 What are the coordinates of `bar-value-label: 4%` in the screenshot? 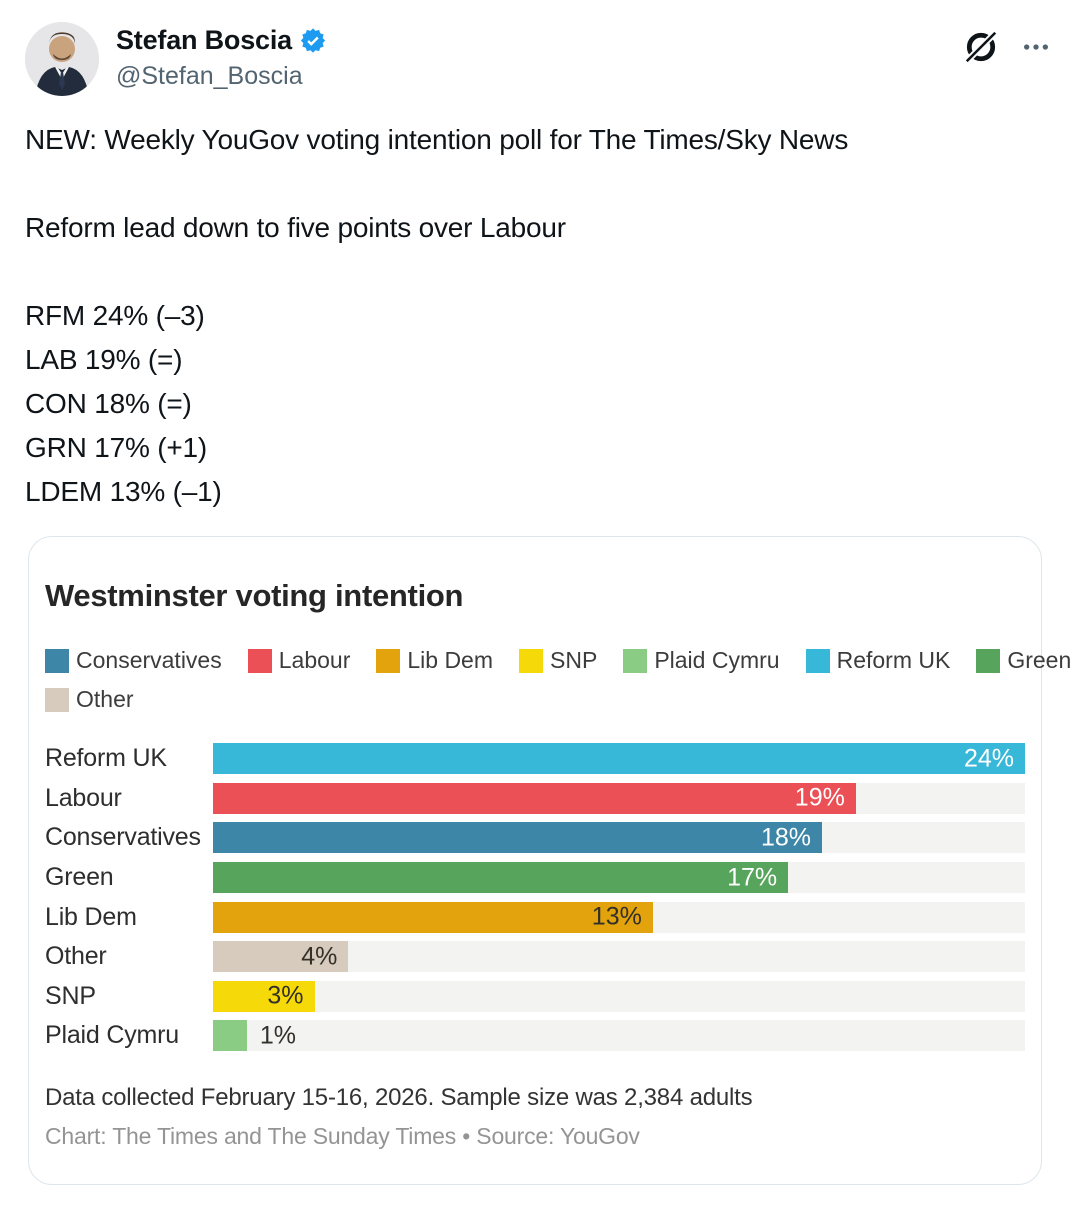 It's located at (319, 956).